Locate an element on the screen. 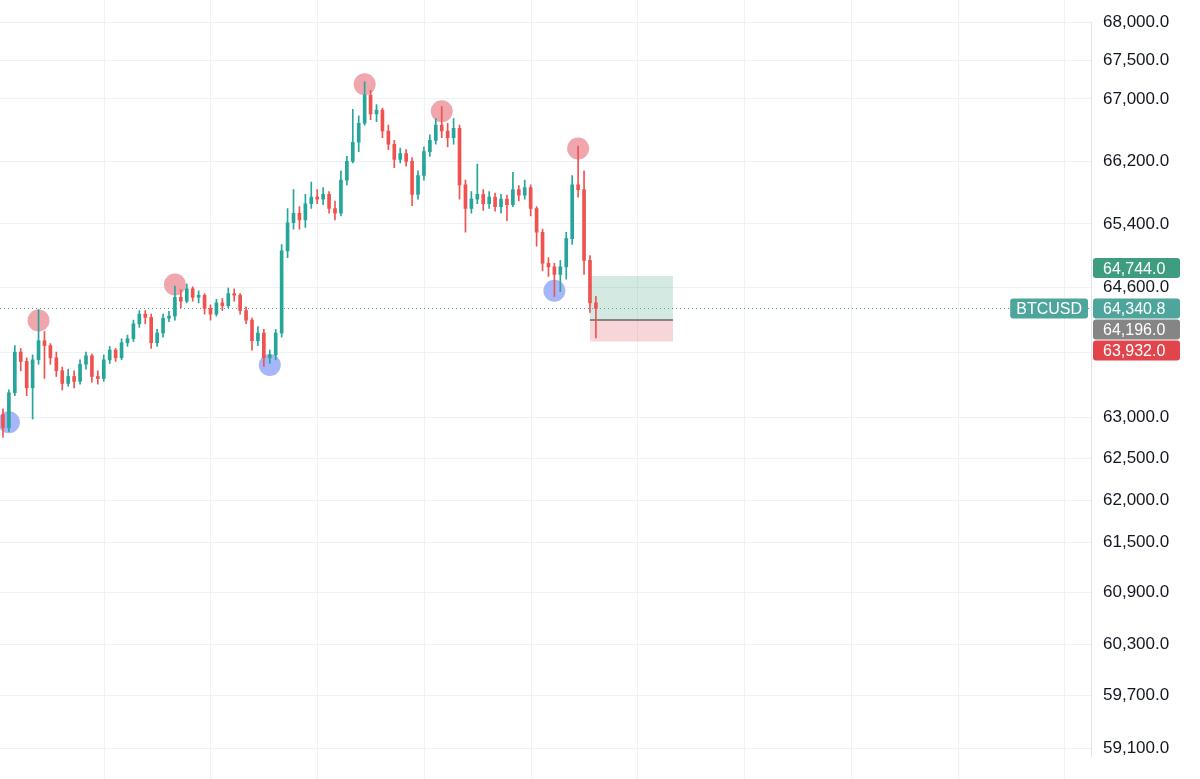 This screenshot has height=779, width=1200. y-tick-label: 60,900.0 is located at coordinates (1136, 592).